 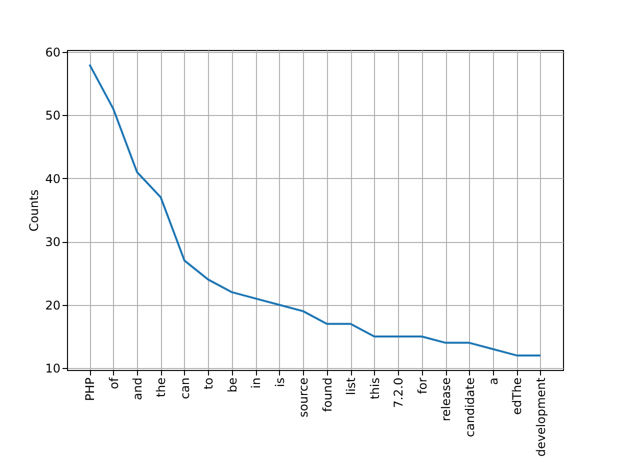 What do you see at coordinates (52, 52) in the screenshot?
I see `y-tick-label: 60` at bounding box center [52, 52].